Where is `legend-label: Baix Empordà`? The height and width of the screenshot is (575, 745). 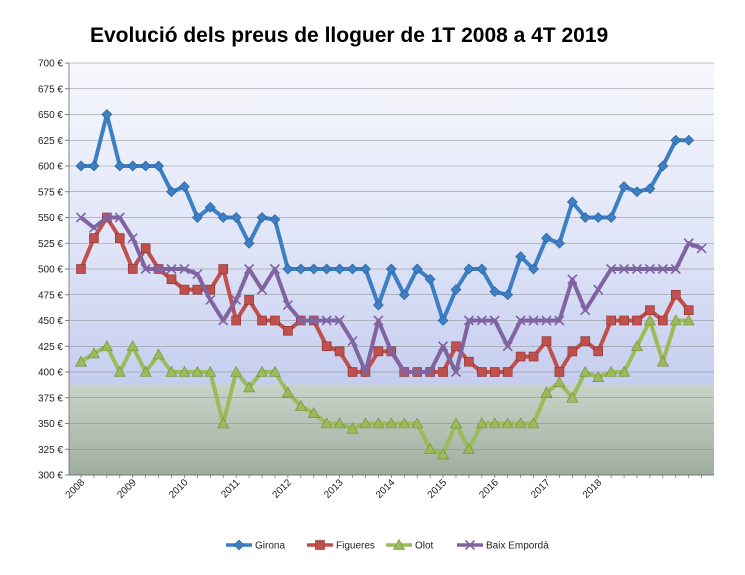 legend-label: Baix Empordà is located at coordinates (517, 546).